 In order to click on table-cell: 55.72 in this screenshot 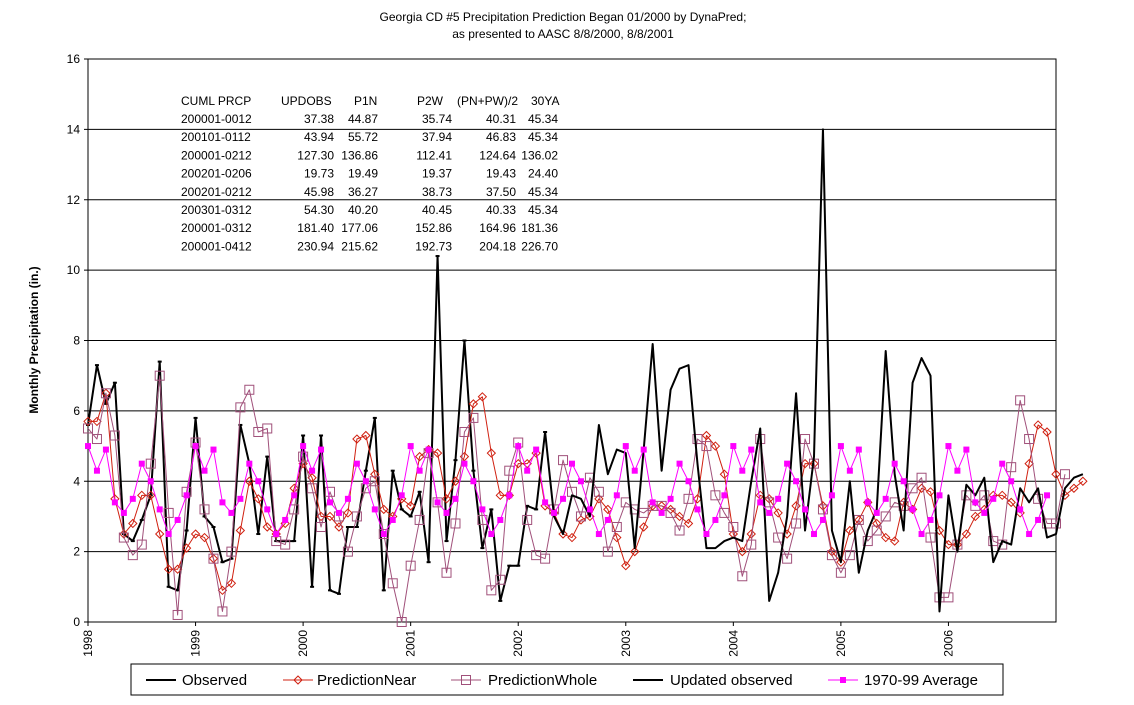, I will do `click(363, 137)`.